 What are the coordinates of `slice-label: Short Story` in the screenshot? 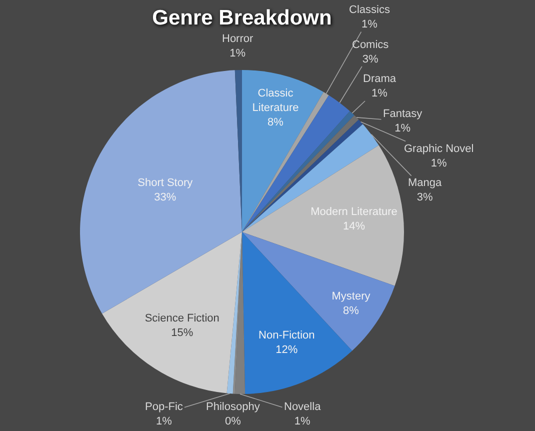 It's located at (166, 183).